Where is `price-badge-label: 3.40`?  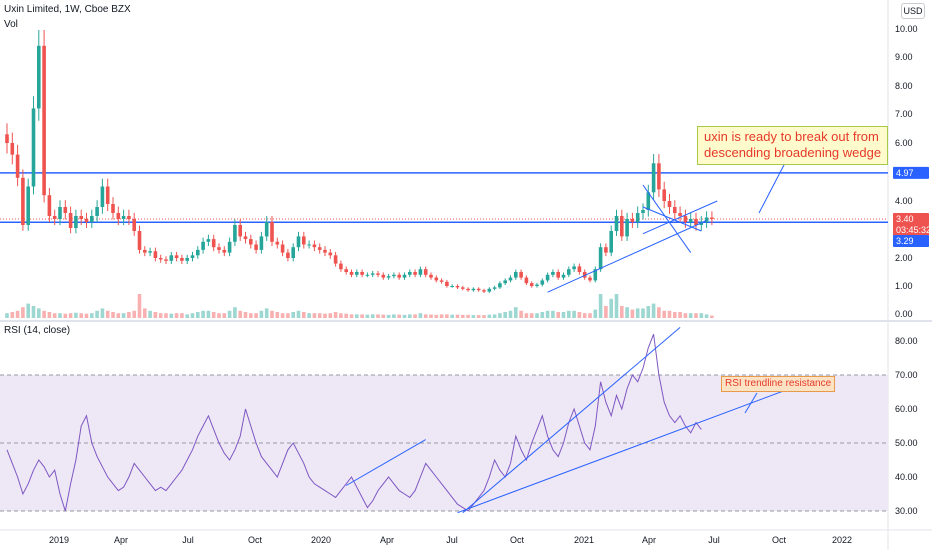
price-badge-label: 3.40 is located at coordinates (905, 219).